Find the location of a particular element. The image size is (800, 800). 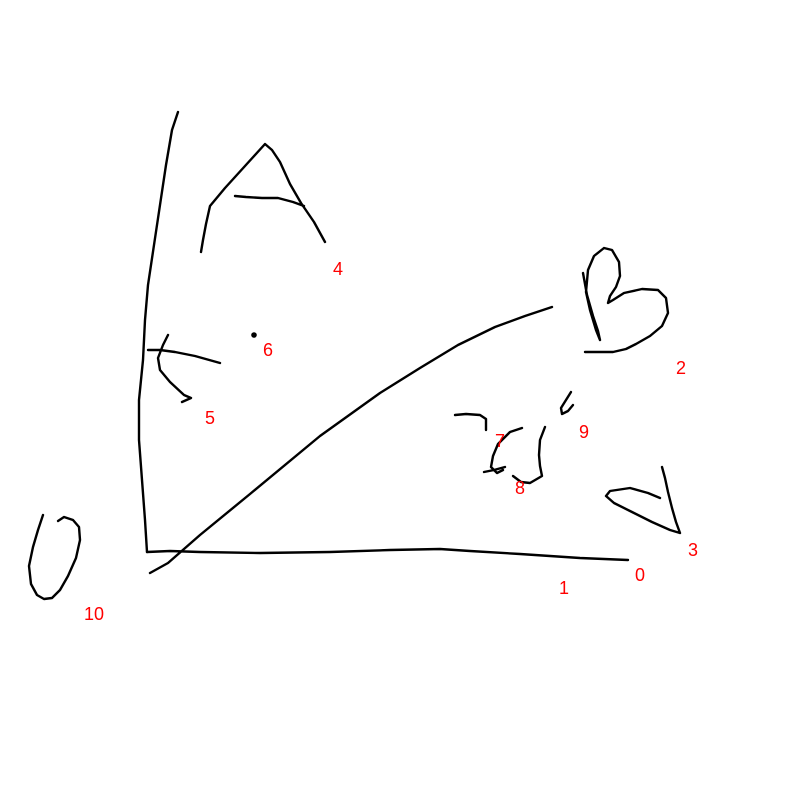

label-6: 6 is located at coordinates (268, 350).